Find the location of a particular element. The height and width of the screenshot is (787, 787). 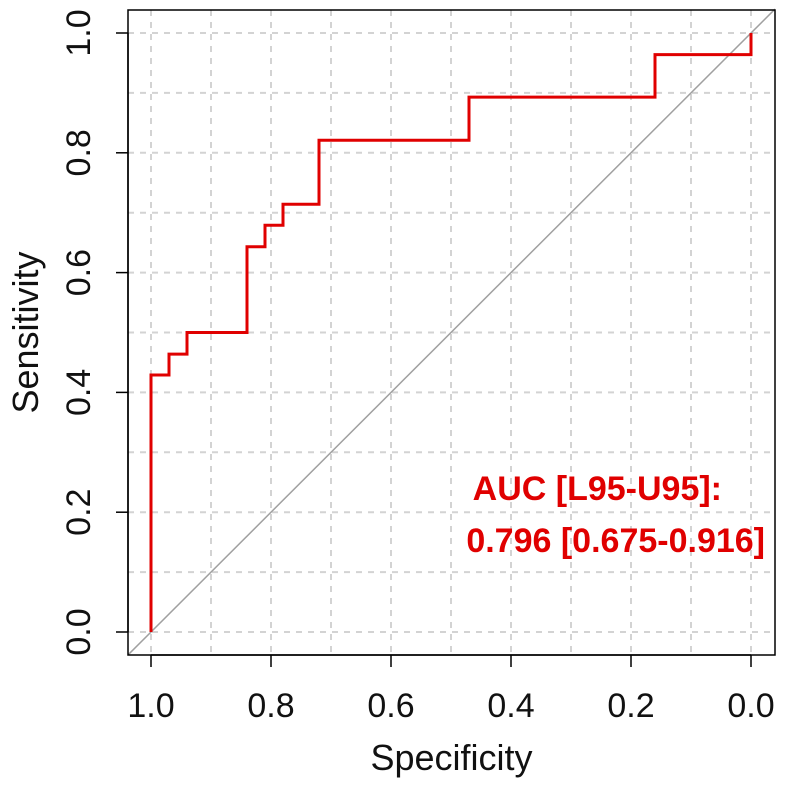

auc-annotation-value: 0.796 [0.675-0.916] is located at coordinates (615, 541).